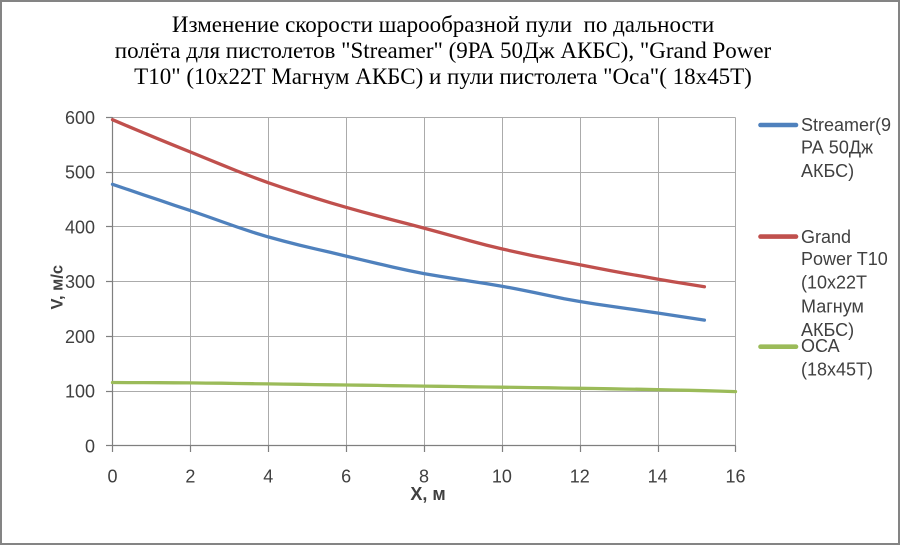 Image resolution: width=900 pixels, height=545 pixels. I want to click on svg-text: РА 50Дж, so click(837, 147).